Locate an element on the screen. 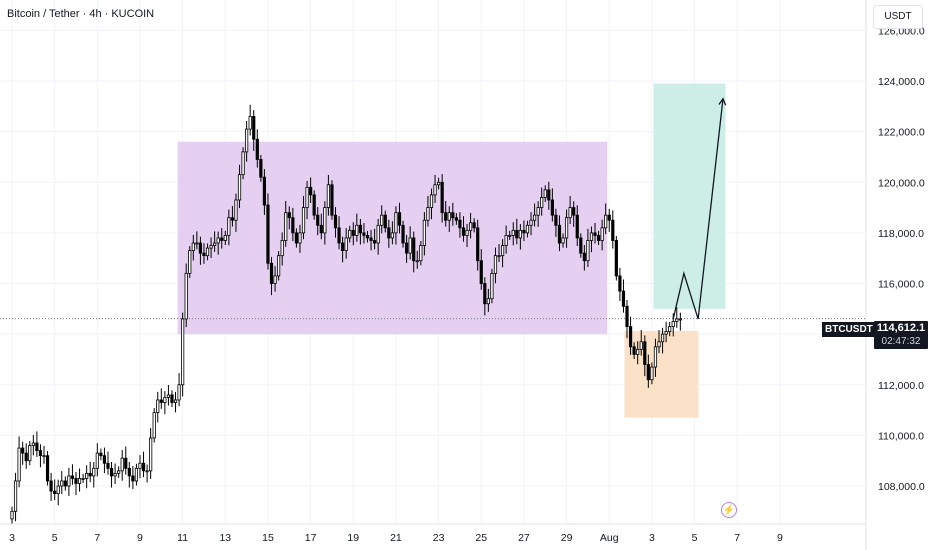  x-tick-label: 17 is located at coordinates (311, 538).